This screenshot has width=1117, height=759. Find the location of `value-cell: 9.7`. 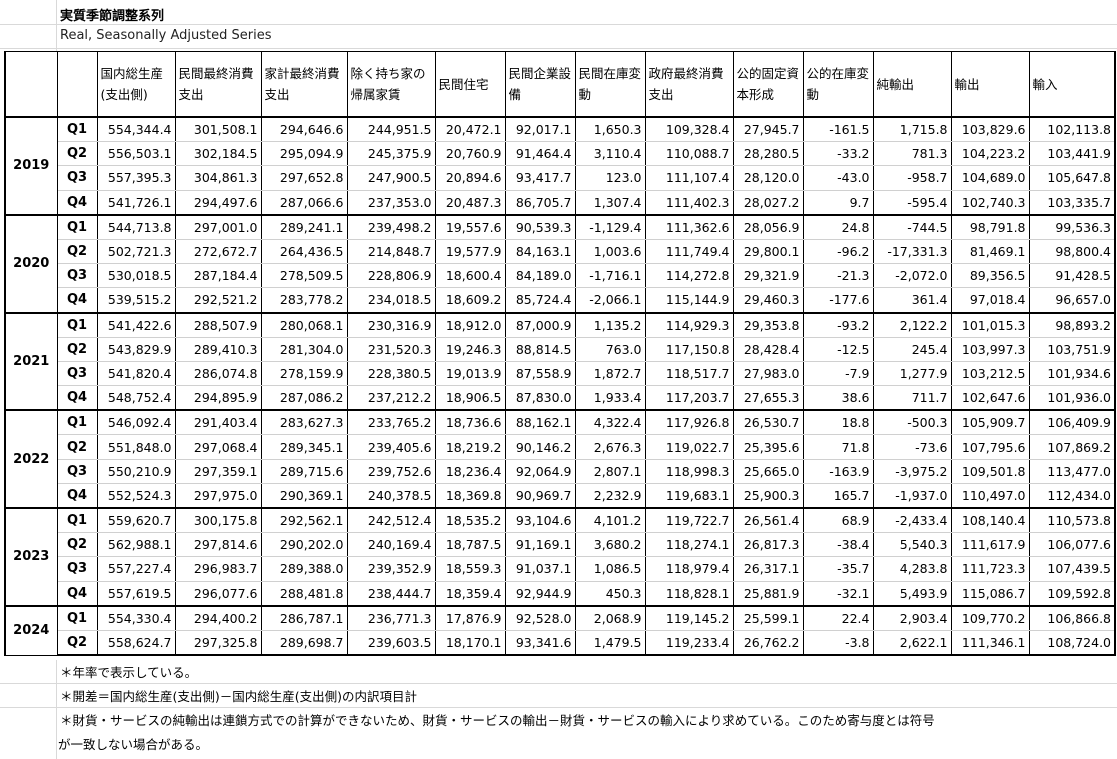

value-cell: 9.7 is located at coordinates (838, 202).